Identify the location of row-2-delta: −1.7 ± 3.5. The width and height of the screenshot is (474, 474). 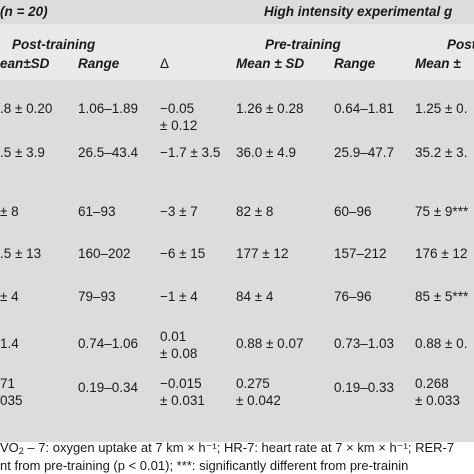
(190, 152).